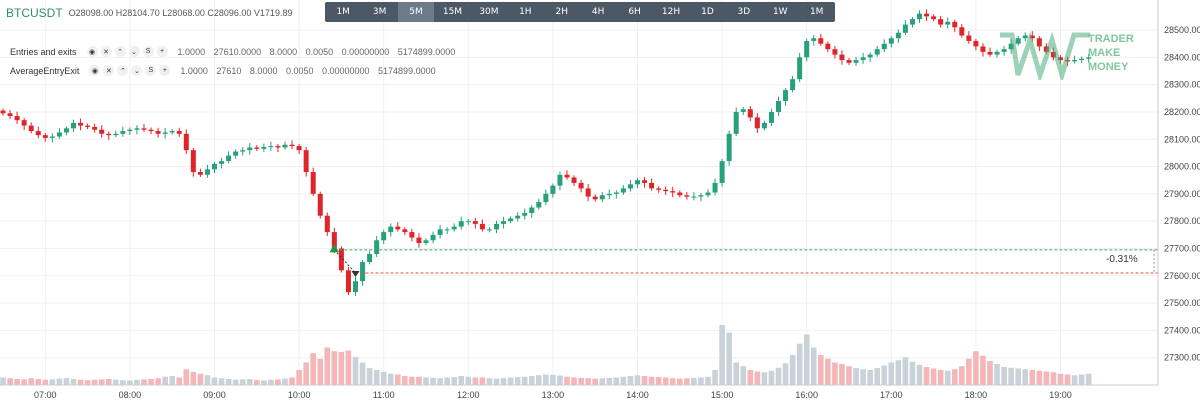 This screenshot has width=1200, height=404. Describe the element at coordinates (344, 261) in the screenshot. I see `trade-connector` at that location.